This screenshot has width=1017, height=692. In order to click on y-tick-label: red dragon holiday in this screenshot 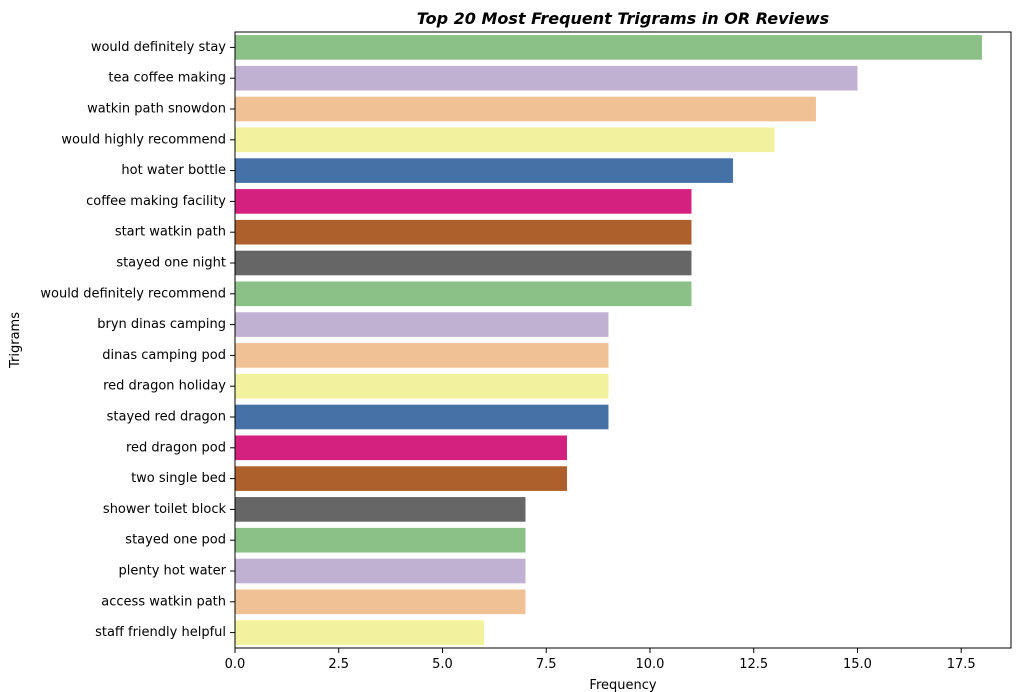, I will do `click(164, 386)`.